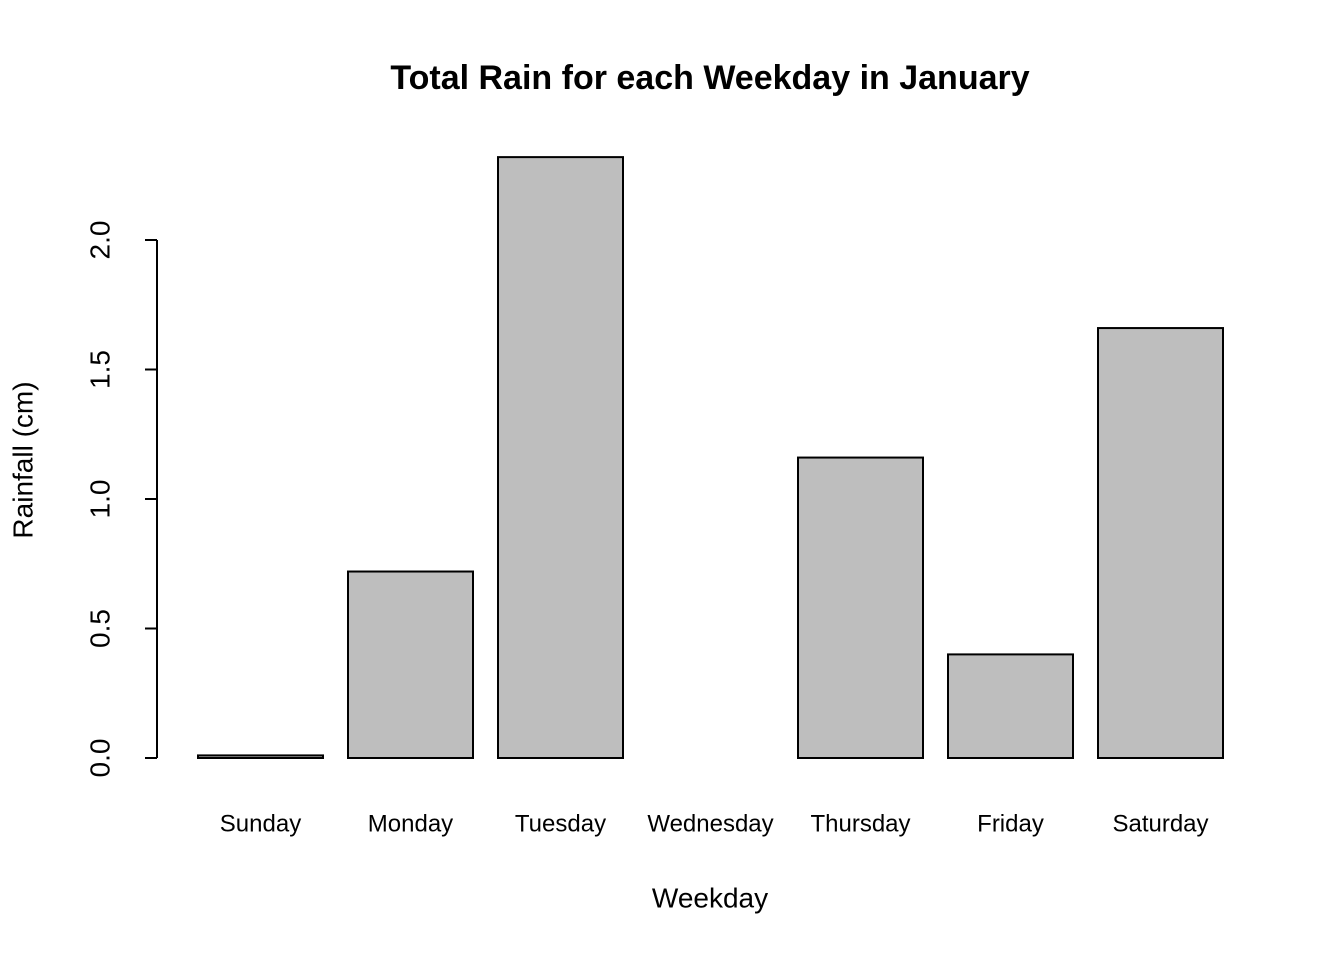  Describe the element at coordinates (22, 459) in the screenshot. I see `y-axis-label: Rainfall (cm)` at that location.